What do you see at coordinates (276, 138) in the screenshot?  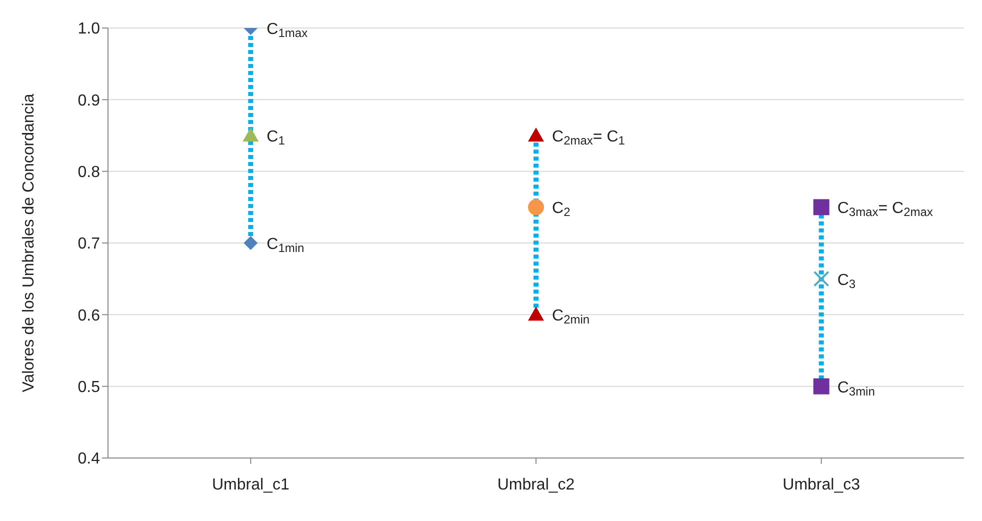 I see `annotation: C$_{1}$` at bounding box center [276, 138].